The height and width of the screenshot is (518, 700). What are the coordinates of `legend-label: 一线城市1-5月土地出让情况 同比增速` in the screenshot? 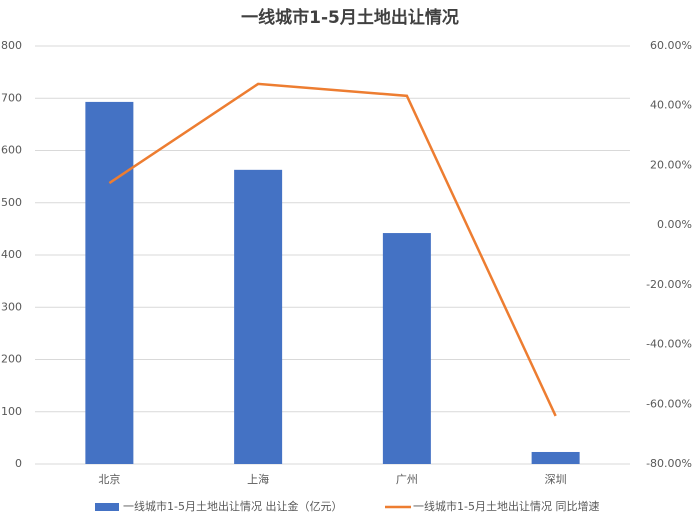 It's located at (506, 506).